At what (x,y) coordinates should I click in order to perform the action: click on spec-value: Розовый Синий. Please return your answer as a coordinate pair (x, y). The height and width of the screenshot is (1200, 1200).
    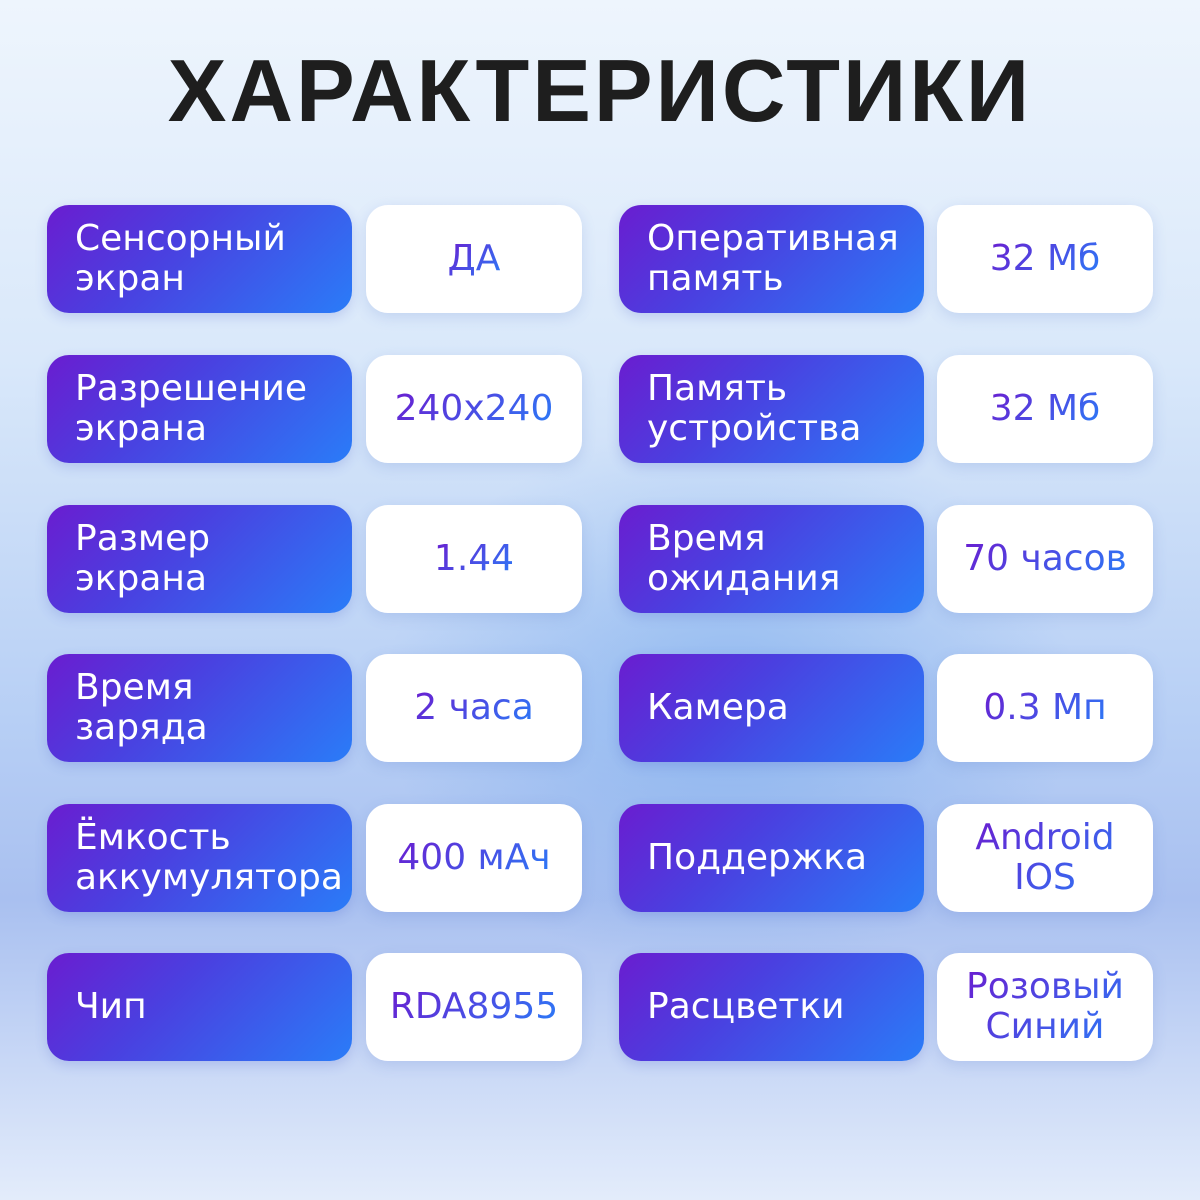
    Looking at the image, I should click on (1045, 1007).